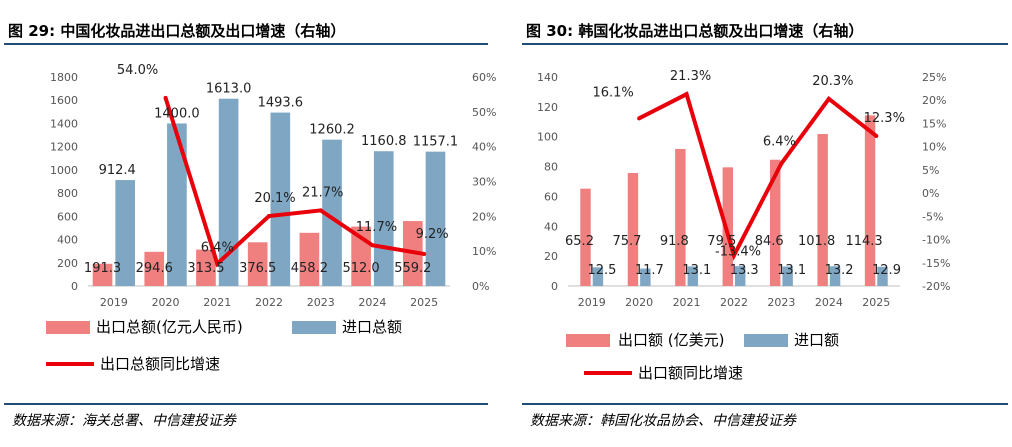  Describe the element at coordinates (64, 100) in the screenshot. I see `y-tick-label: 1600` at that location.